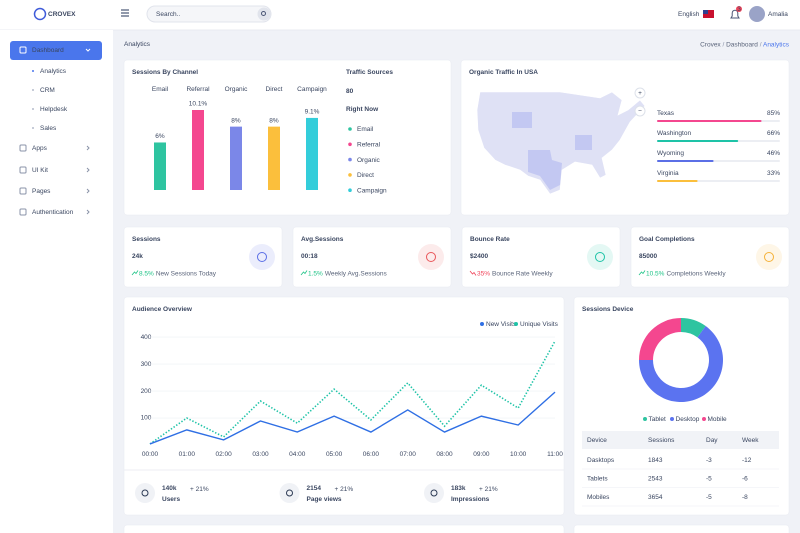  What do you see at coordinates (458, 488) in the screenshot?
I see `summary-value: 183k` at bounding box center [458, 488].